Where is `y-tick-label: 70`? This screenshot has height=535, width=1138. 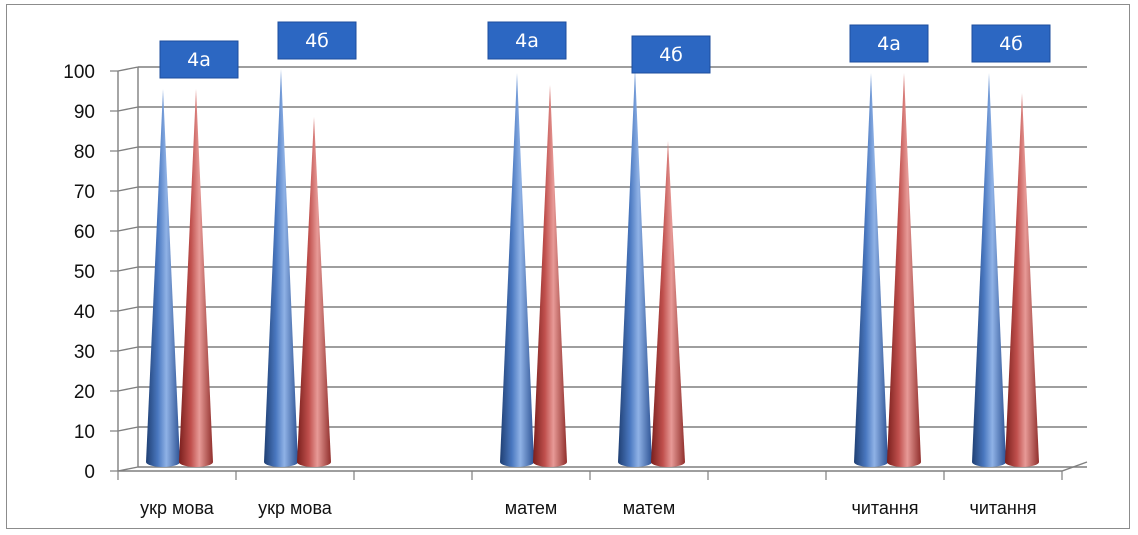
y-tick-label: 70 is located at coordinates (84, 192).